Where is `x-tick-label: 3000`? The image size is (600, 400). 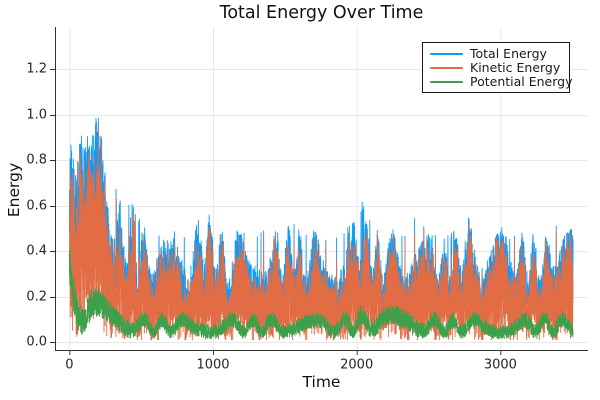
x-tick-label: 3000 is located at coordinates (500, 365).